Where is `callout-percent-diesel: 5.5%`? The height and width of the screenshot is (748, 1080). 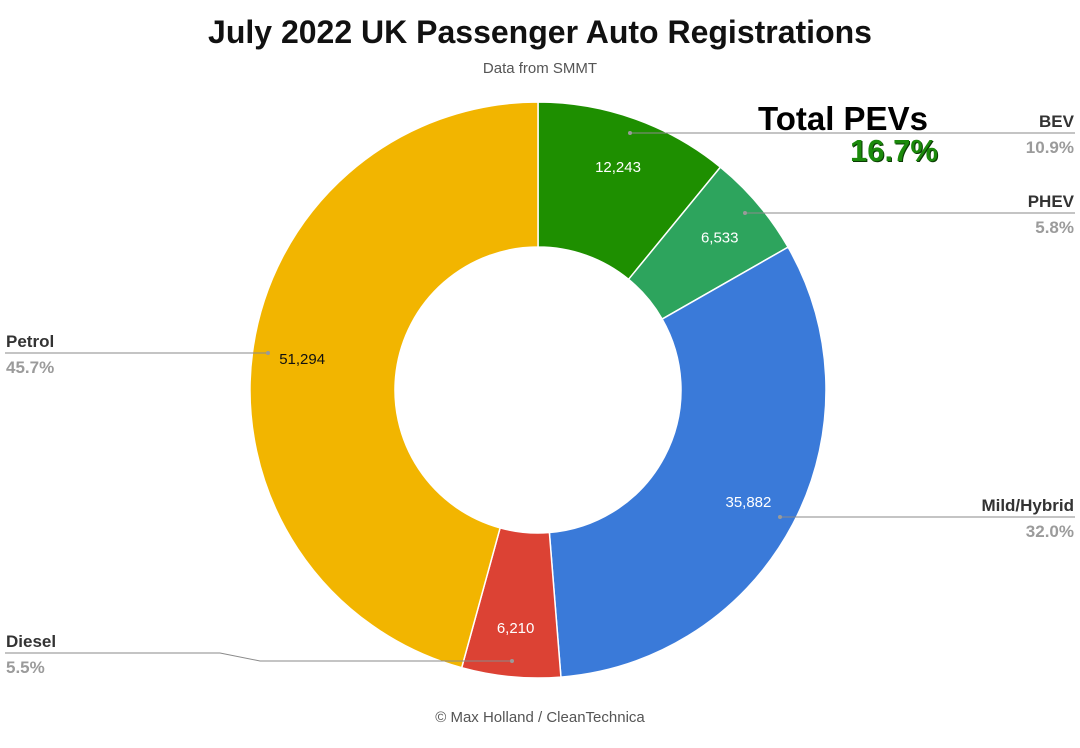
callout-percent-diesel: 5.5% is located at coordinates (25, 667).